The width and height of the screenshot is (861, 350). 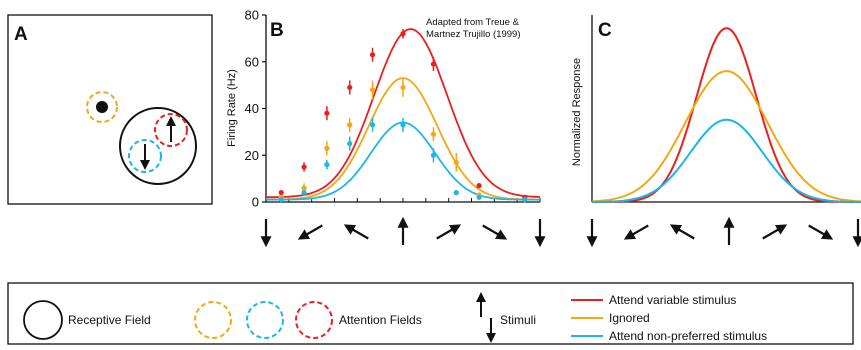 I want to click on legend-receptive-field: Receptive Field, so click(x=109, y=320).